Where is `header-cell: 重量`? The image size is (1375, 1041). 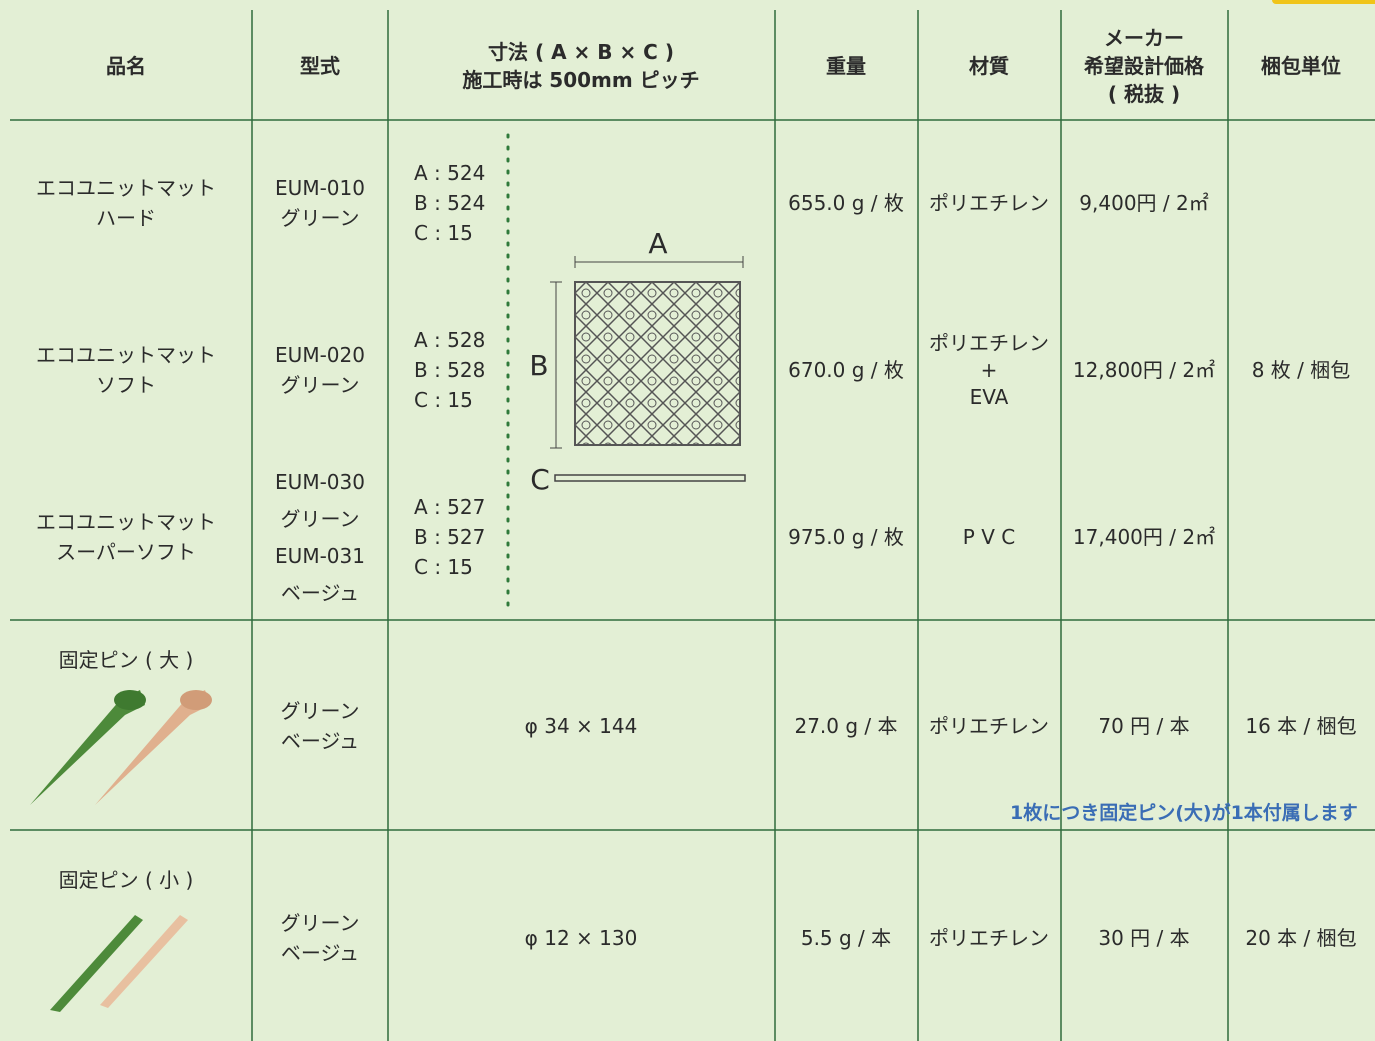 header-cell: 重量 is located at coordinates (846, 66).